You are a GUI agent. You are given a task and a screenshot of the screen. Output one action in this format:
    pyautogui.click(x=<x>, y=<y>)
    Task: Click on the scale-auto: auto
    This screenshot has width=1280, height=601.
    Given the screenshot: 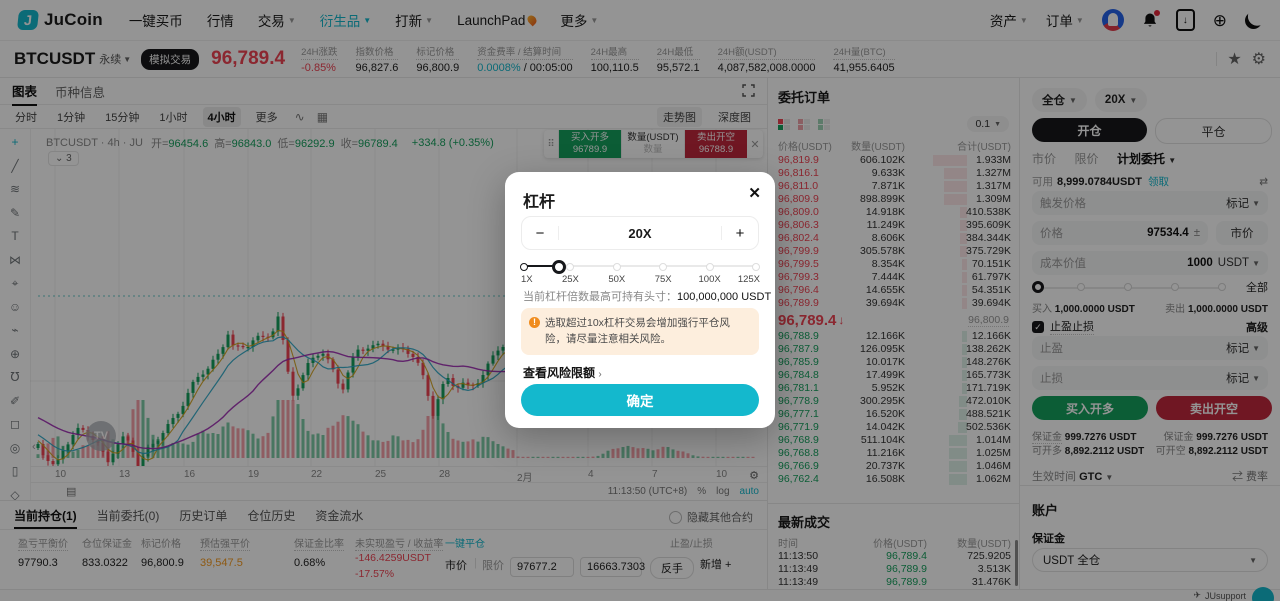 What is the action you would take?
    pyautogui.click(x=749, y=491)
    